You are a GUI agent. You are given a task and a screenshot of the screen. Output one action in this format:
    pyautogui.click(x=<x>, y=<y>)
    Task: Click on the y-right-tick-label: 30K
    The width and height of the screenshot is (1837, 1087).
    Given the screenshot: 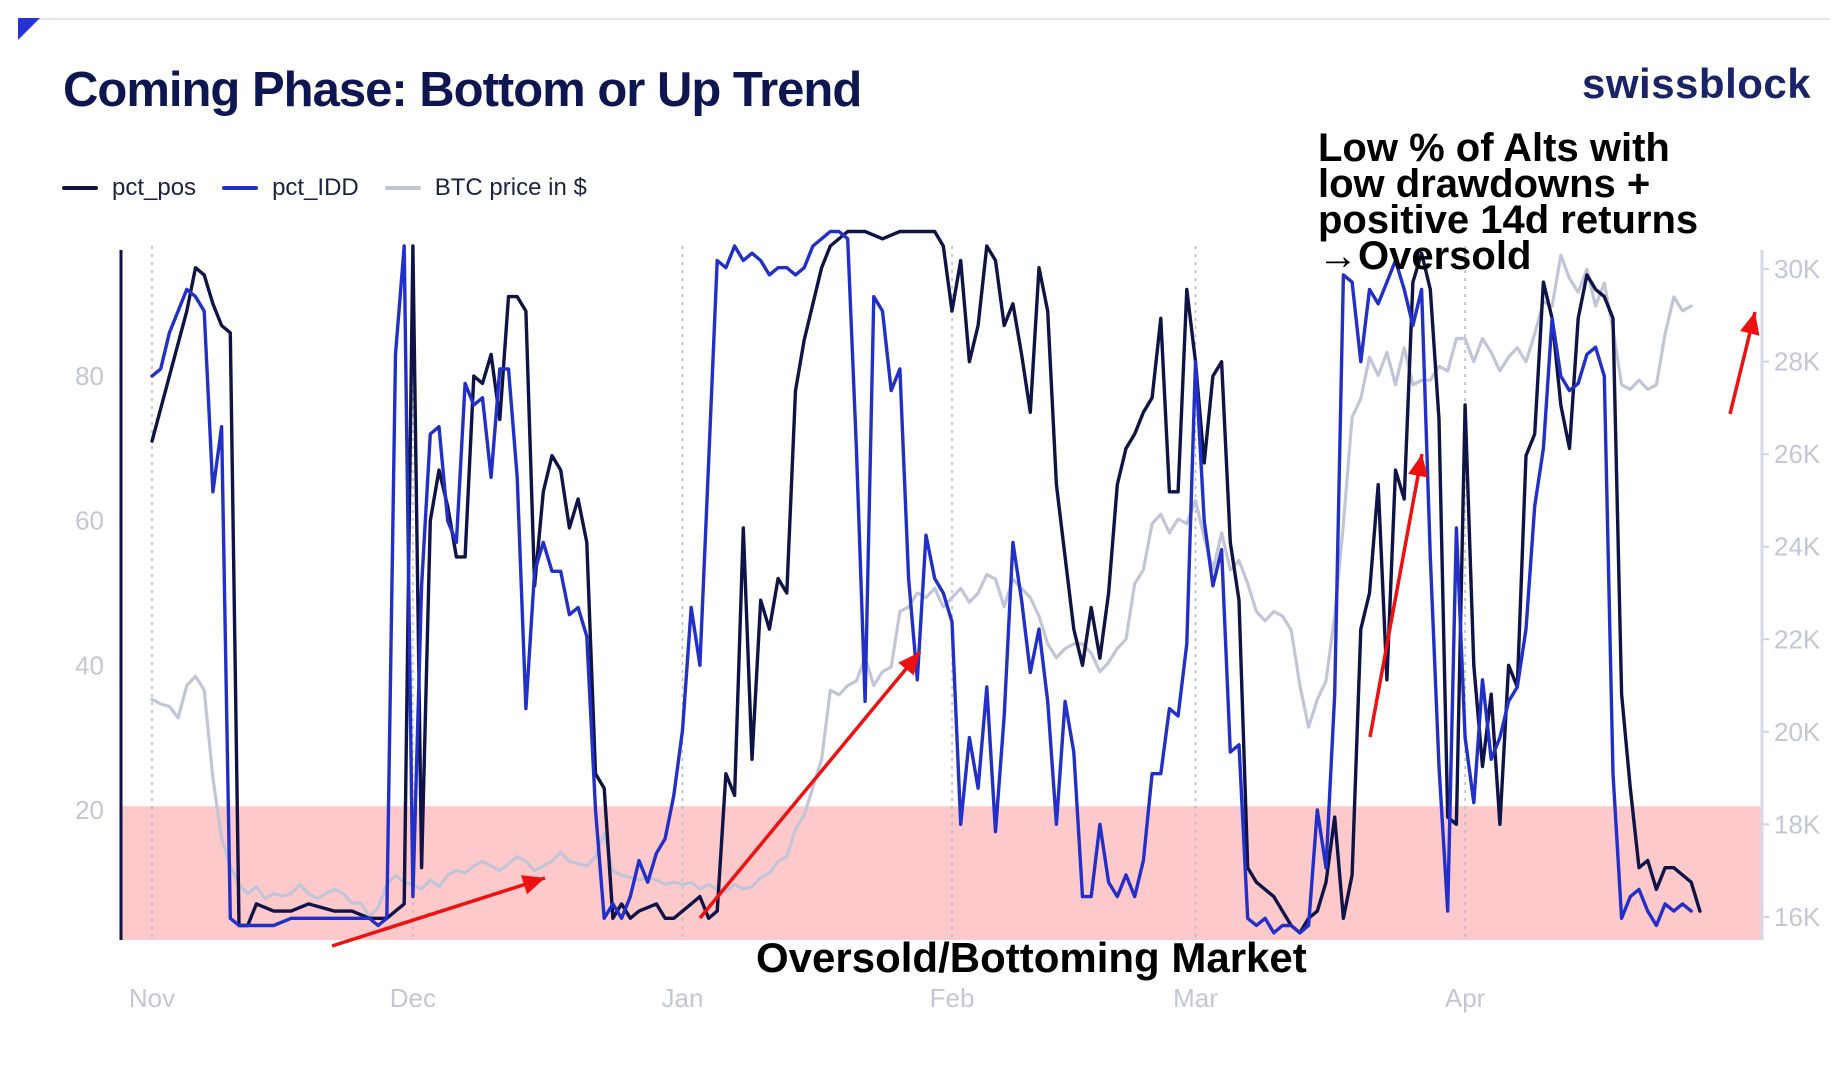 What is the action you would take?
    pyautogui.click(x=1797, y=269)
    